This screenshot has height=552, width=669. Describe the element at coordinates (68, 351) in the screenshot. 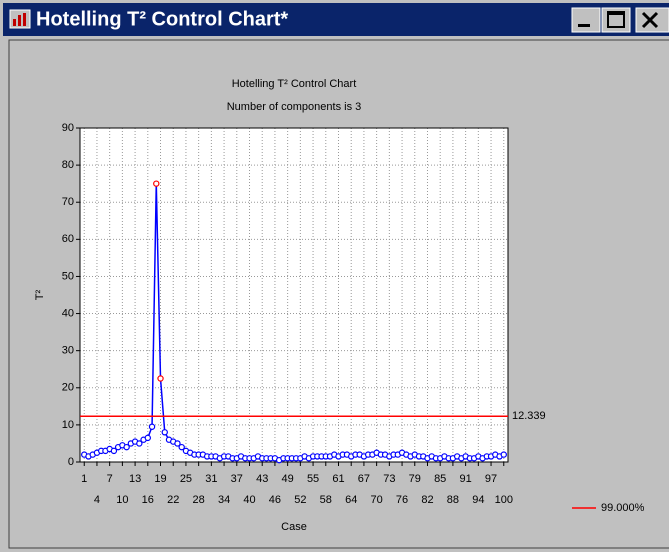

I see `y-tick-label: 30` at that location.